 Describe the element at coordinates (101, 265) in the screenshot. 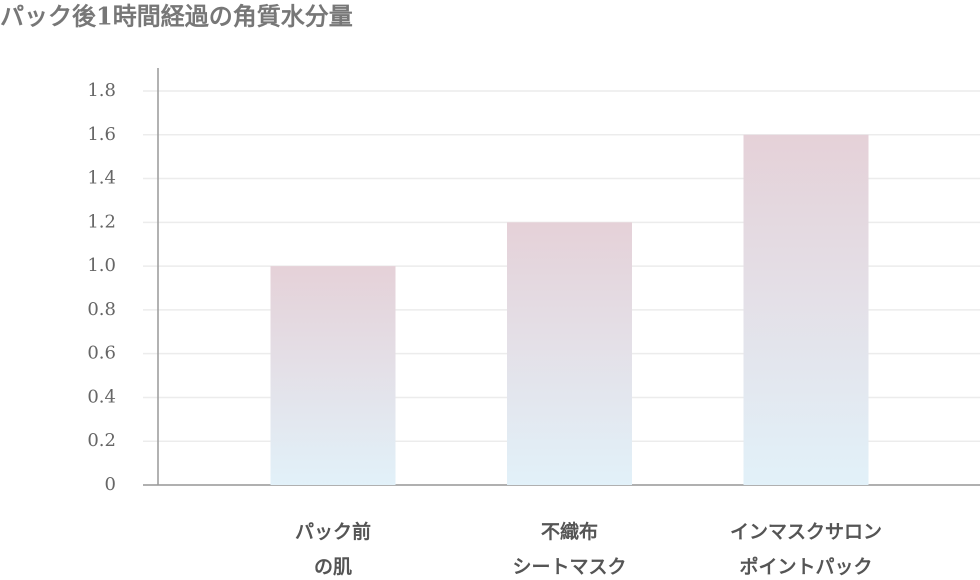

I see `y-tick-label: 1.0` at that location.